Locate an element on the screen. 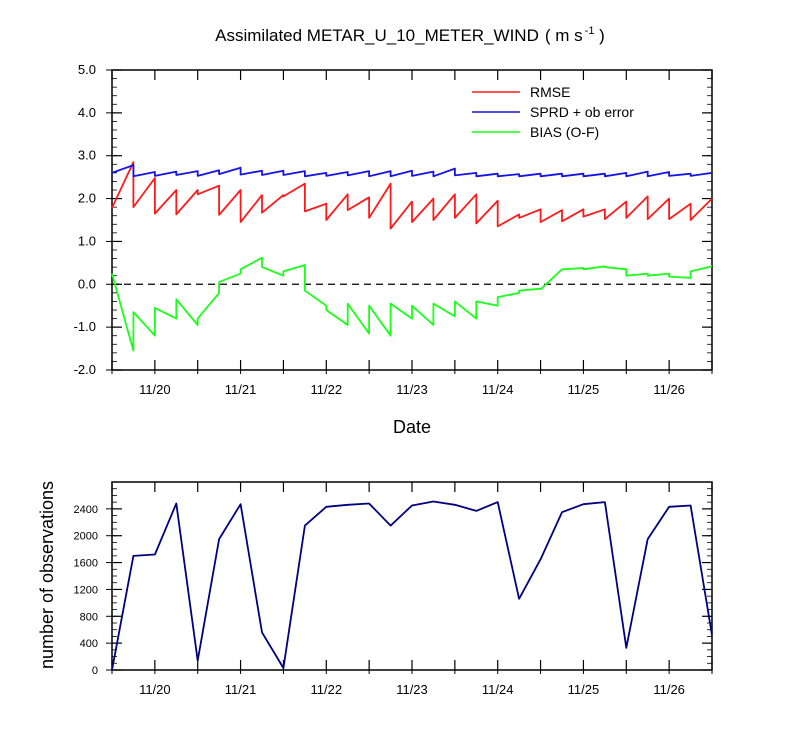 Image resolution: width=800 pixels, height=750 pixels. top-y-tick-label: 2.0 is located at coordinates (87, 198).